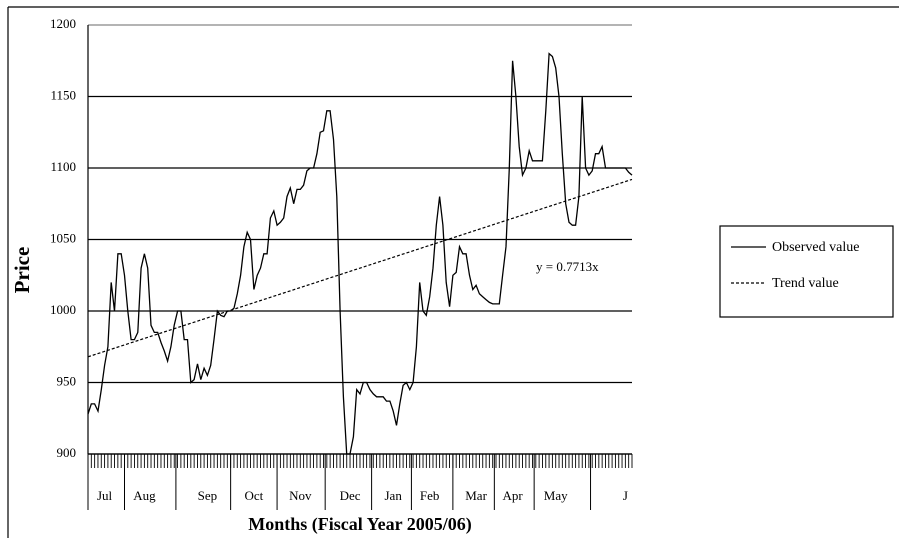 The height and width of the screenshot is (538, 899). I want to click on x-tick-label: Feb, so click(430, 495).